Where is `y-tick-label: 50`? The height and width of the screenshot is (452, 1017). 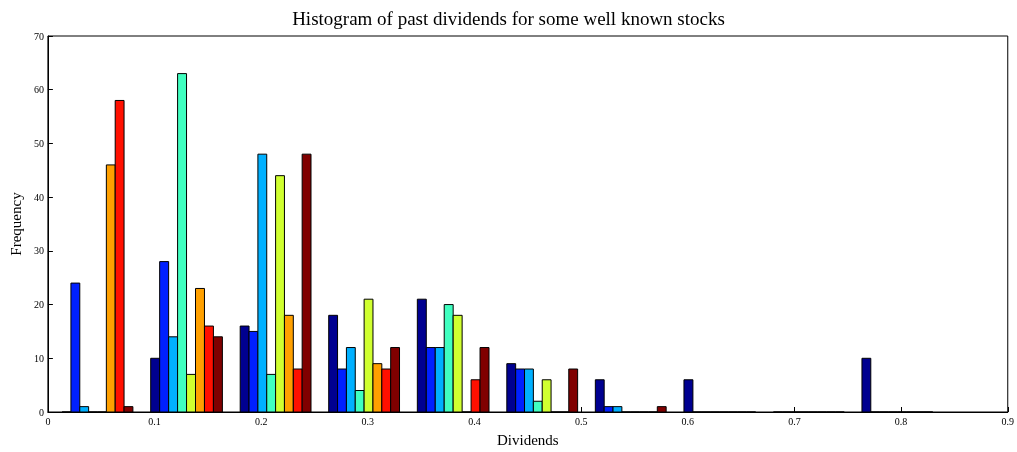 y-tick-label: 50 is located at coordinates (38, 143).